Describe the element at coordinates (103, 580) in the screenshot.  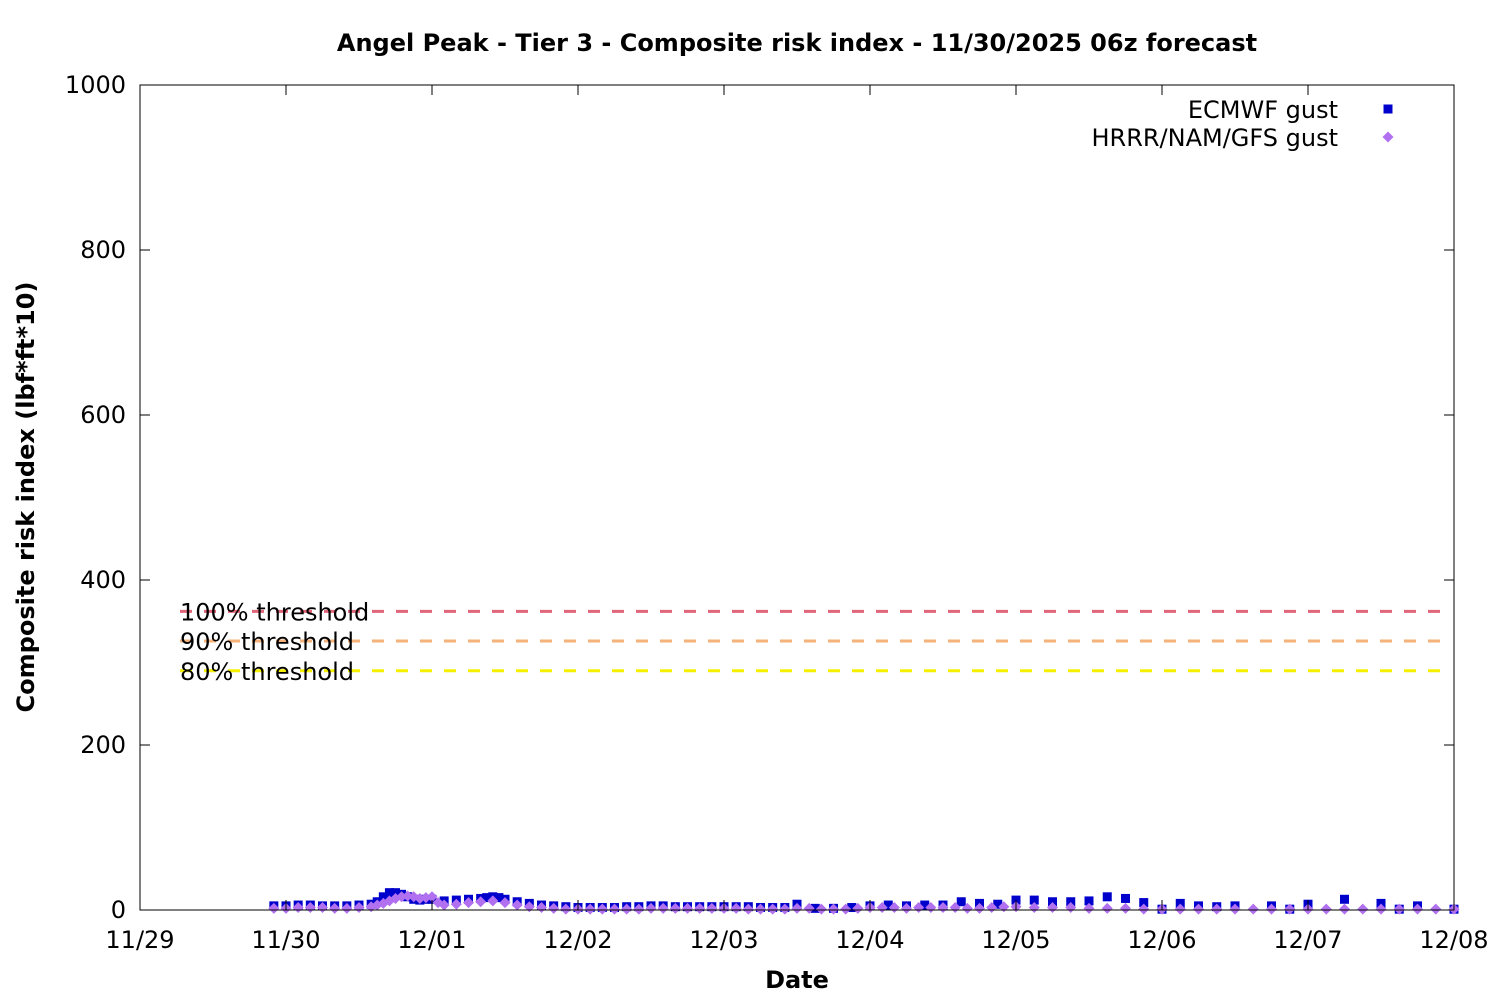
I see `y-tick-label: 400` at that location.